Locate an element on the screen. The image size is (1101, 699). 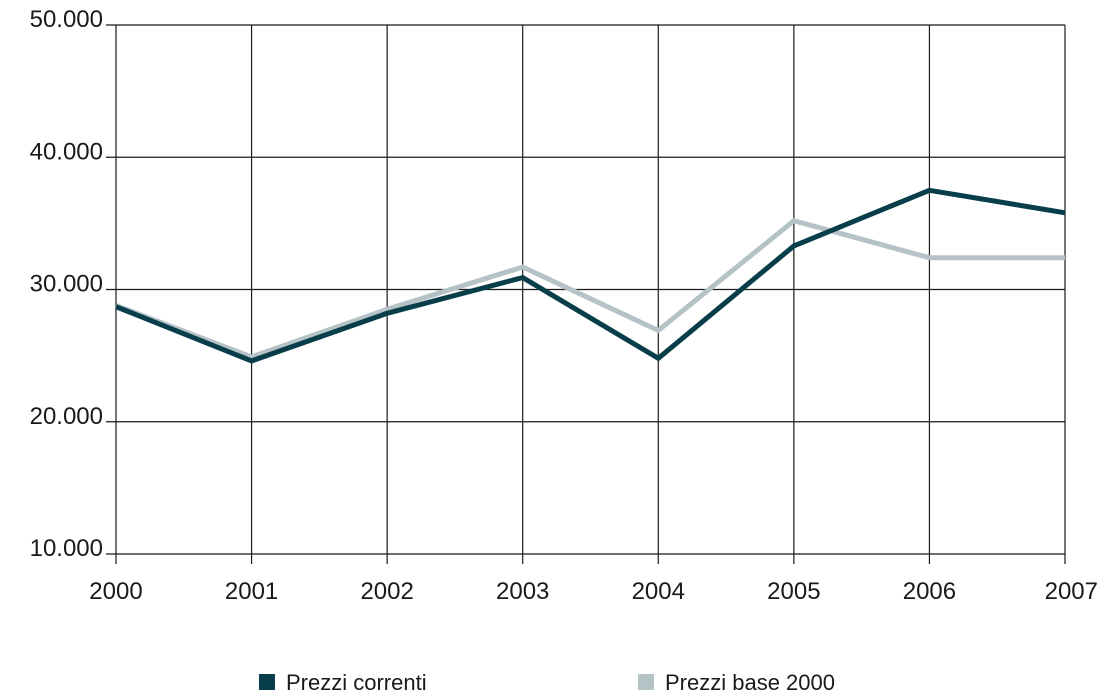
x-tick-label: 2000 is located at coordinates (115, 591).